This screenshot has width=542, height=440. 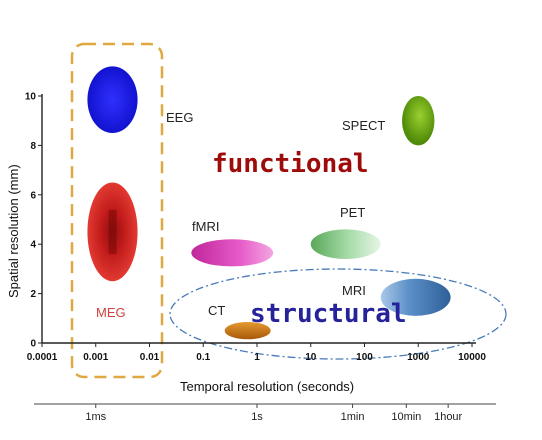 What do you see at coordinates (345, 244) in the screenshot?
I see `region-pet` at bounding box center [345, 244].